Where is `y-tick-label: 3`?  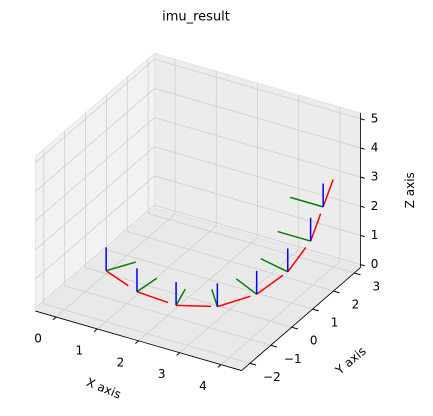 y-tick-label: 3 is located at coordinates (376, 286).